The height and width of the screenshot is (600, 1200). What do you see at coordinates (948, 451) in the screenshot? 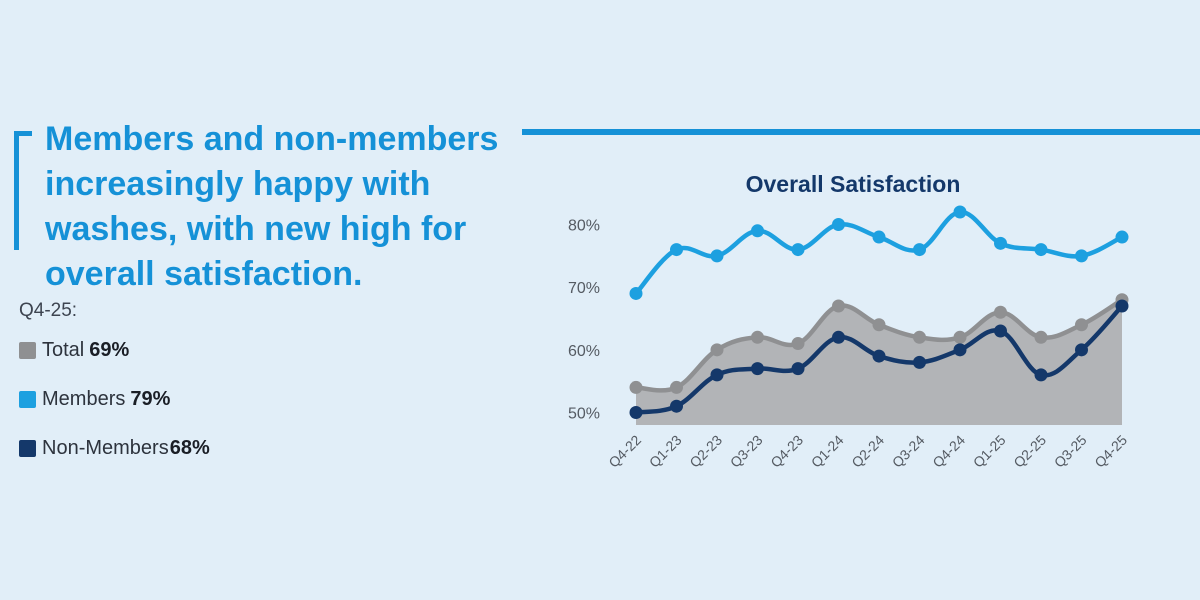
I see `x-tick-label: Q4-24` at bounding box center [948, 451].